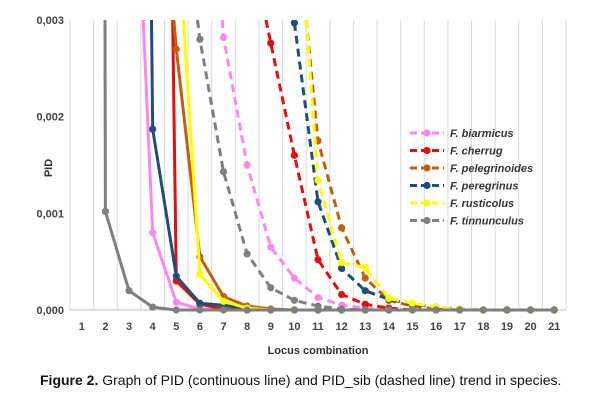 Image resolution: width=590 pixels, height=412 pixels. What do you see at coordinates (487, 222) in the screenshot?
I see `legend-label: F. tinnunculus` at bounding box center [487, 222].